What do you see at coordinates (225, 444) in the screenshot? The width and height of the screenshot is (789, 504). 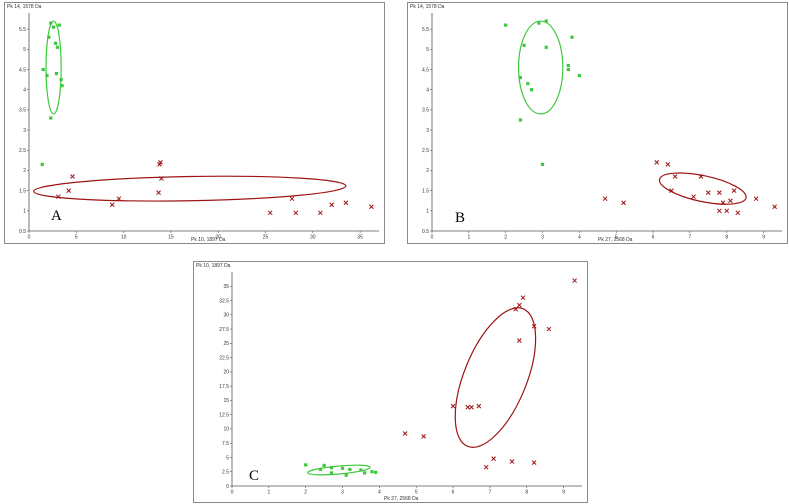 I see `y-tick-label-c: 7.5` at bounding box center [225, 444].